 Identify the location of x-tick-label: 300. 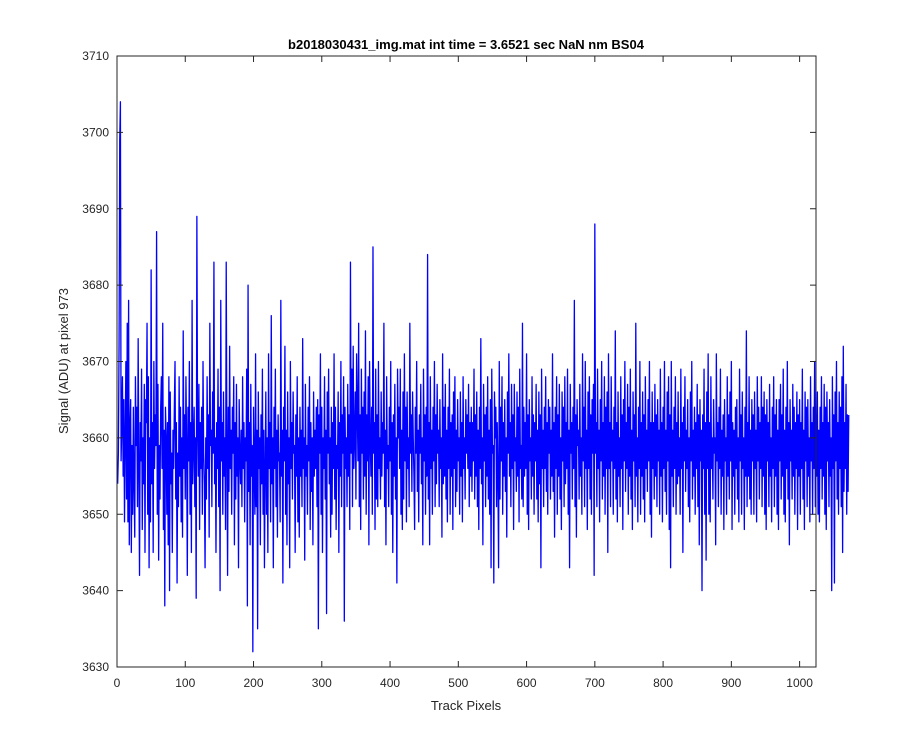
(322, 683).